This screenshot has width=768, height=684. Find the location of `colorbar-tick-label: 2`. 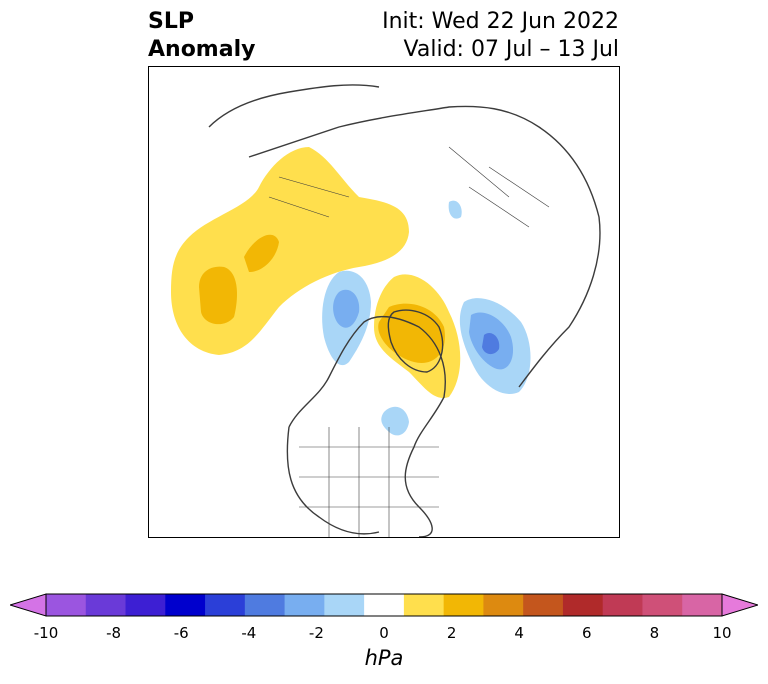

colorbar-tick-label: 2 is located at coordinates (451, 633).